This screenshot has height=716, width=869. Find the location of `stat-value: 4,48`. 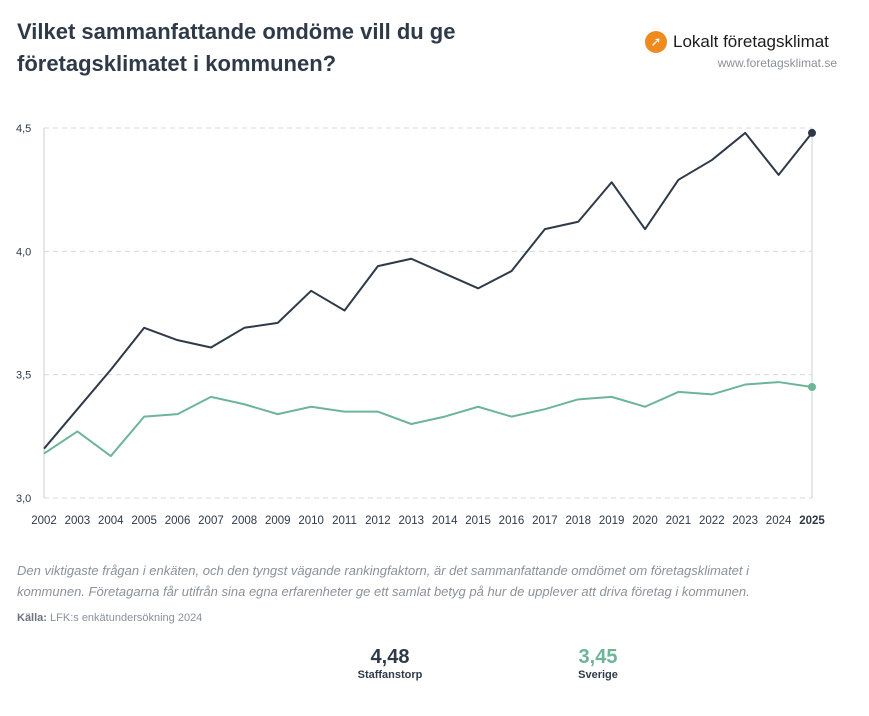

stat-value: 4,48 is located at coordinates (390, 657).